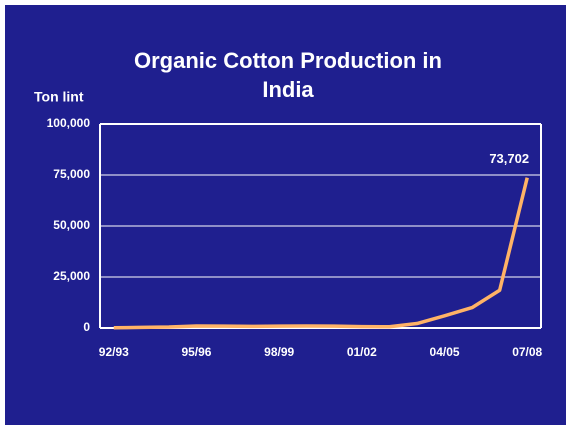 This screenshot has width=571, height=430. What do you see at coordinates (196, 352) in the screenshot?
I see `x-tick-label: 95/96` at bounding box center [196, 352].